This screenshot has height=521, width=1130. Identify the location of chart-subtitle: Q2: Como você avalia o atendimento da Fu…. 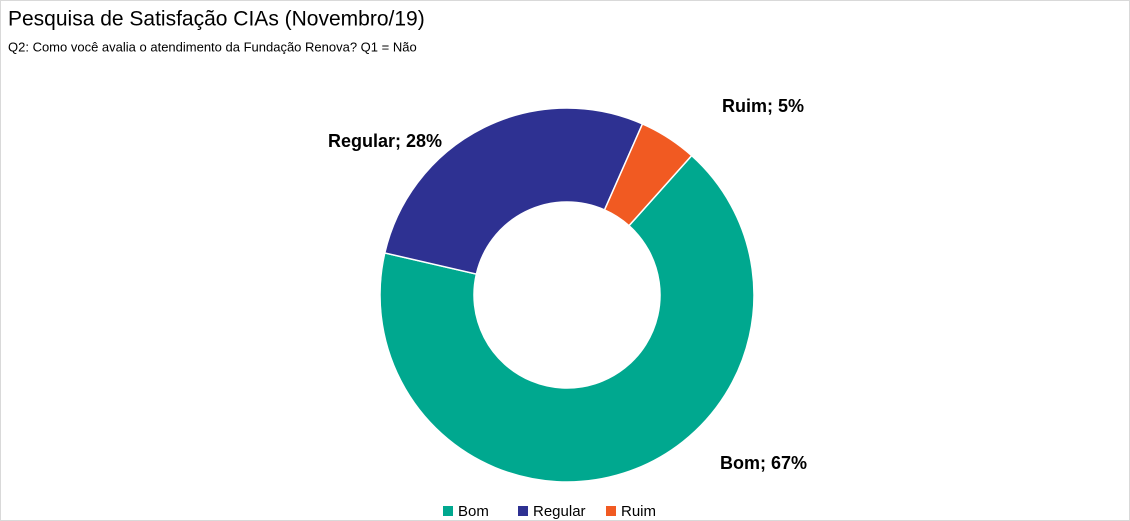
(212, 46).